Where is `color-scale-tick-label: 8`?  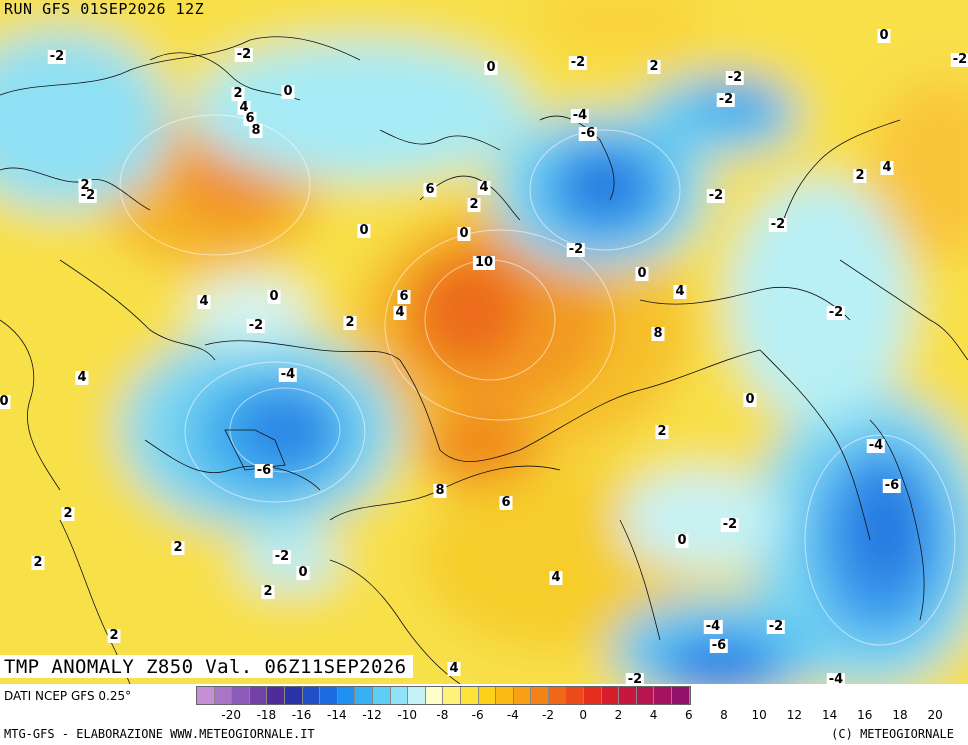
color-scale-tick-label: 8 is located at coordinates (724, 715).